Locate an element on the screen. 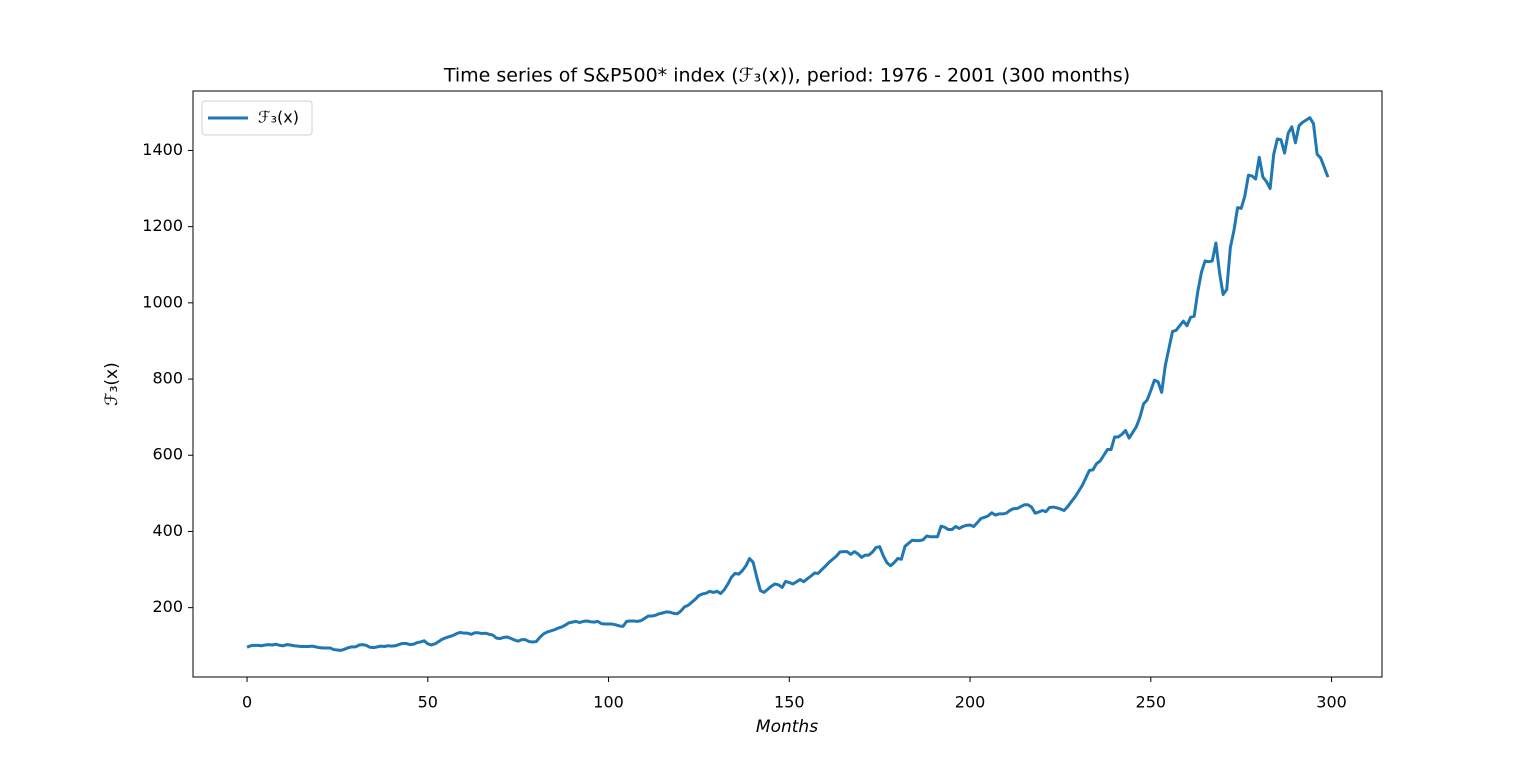 Image resolution: width=1536 pixels, height=761 pixels. y-tick-label: 1000 is located at coordinates (162, 301).